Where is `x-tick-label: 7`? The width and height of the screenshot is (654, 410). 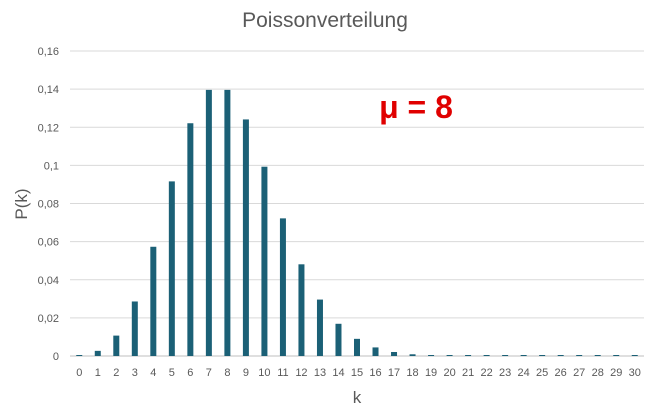 x-tick-label: 7 is located at coordinates (209, 373).